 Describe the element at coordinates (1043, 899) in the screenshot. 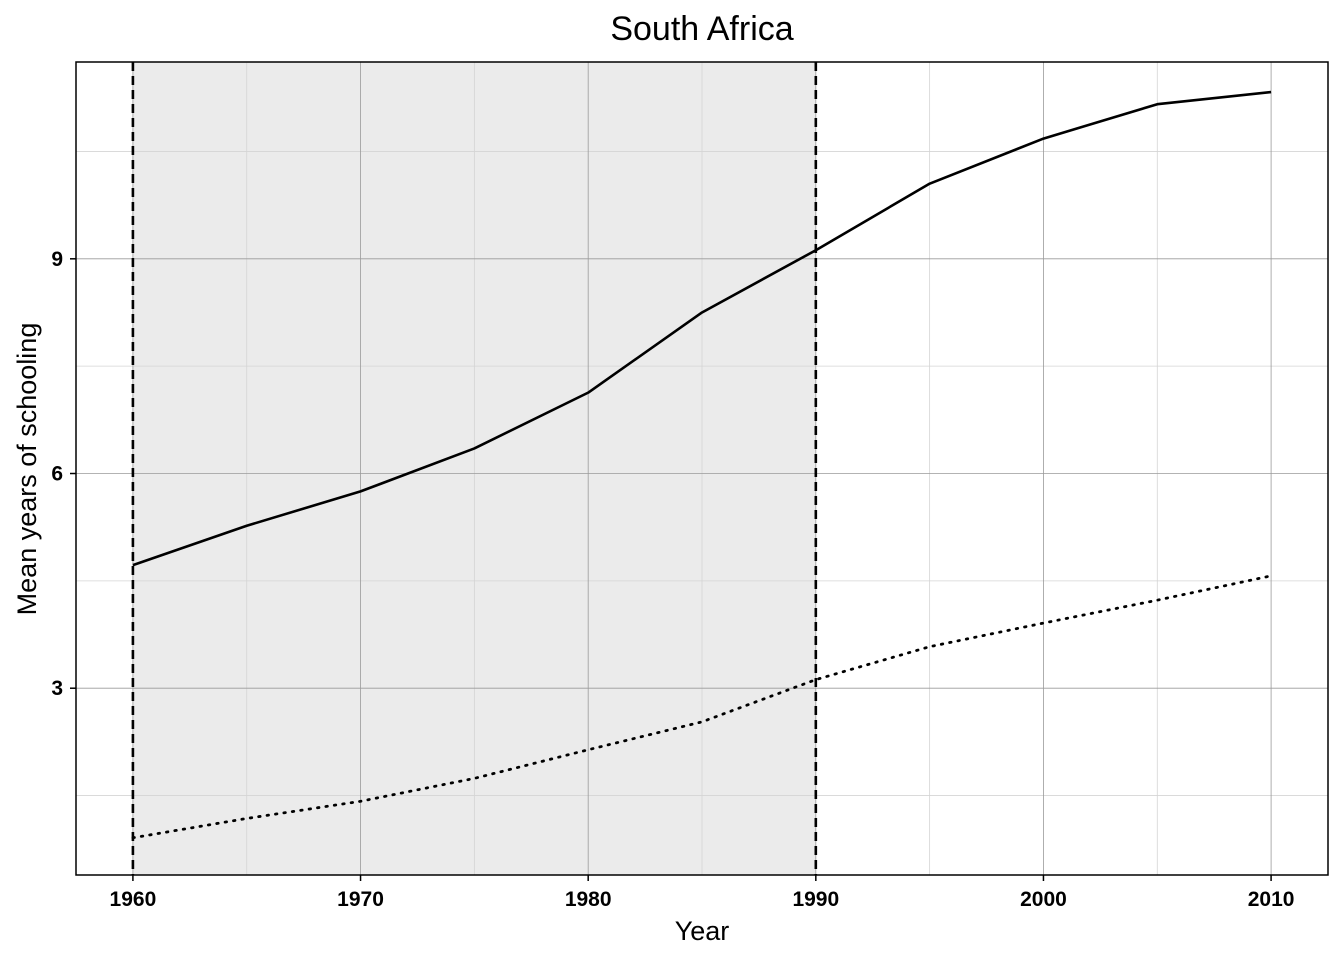

I see `x-tick-label: 2000` at that location.